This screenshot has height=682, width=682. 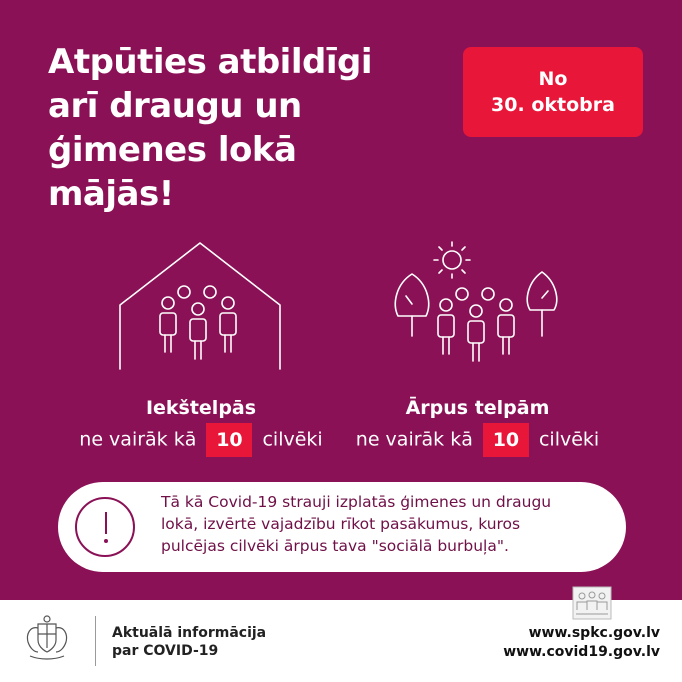 I want to click on people-logo-icon, so click(x=592, y=603).